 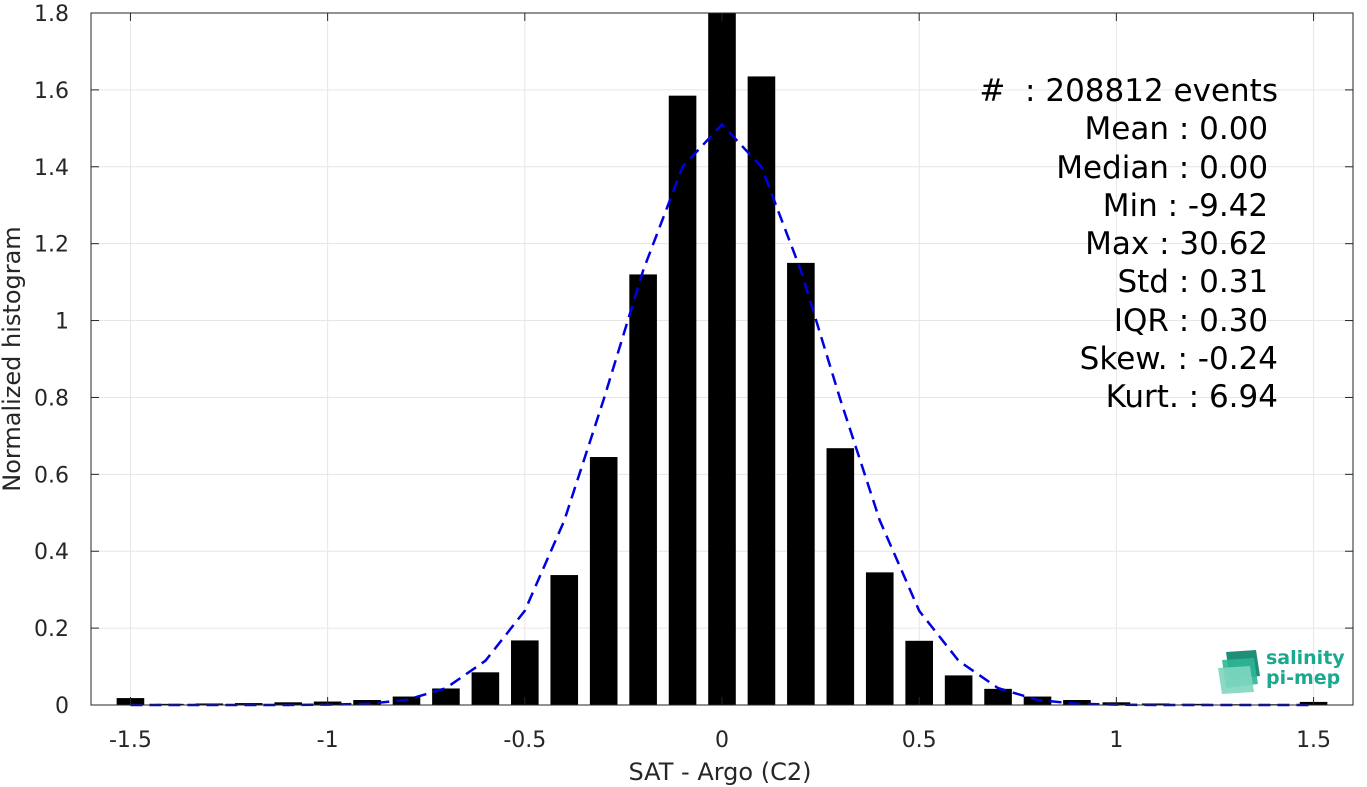 What do you see at coordinates (1313, 740) in the screenshot?
I see `x-tick-label: 1.5` at bounding box center [1313, 740].